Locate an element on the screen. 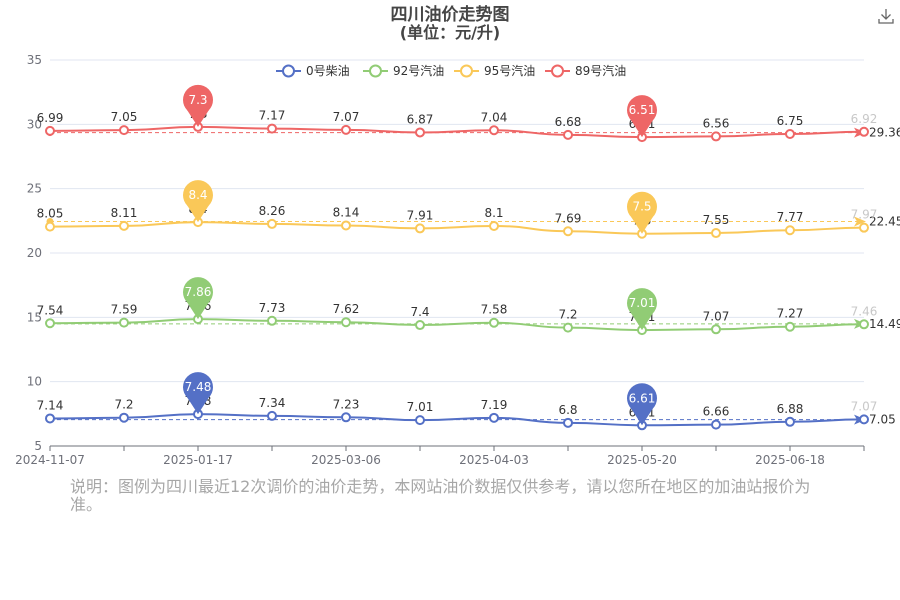 Image resolution: width=900 pixels, height=600 pixels. average-label: 14.49 is located at coordinates (884, 324).